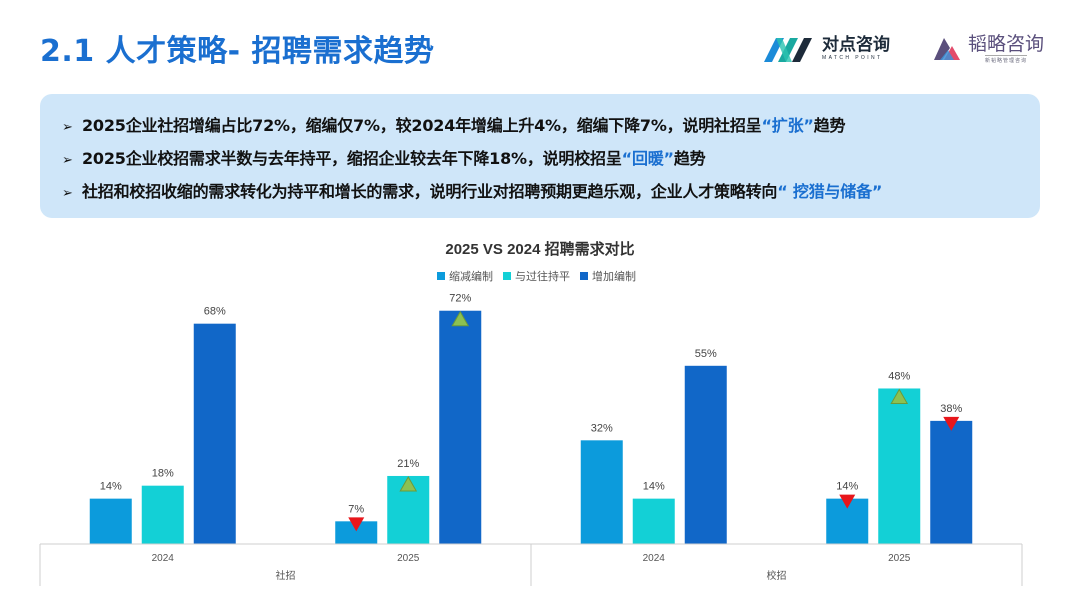 The height and width of the screenshot is (608, 1080). What do you see at coordinates (460, 299) in the screenshot?
I see `data-label: 72%` at bounding box center [460, 299].